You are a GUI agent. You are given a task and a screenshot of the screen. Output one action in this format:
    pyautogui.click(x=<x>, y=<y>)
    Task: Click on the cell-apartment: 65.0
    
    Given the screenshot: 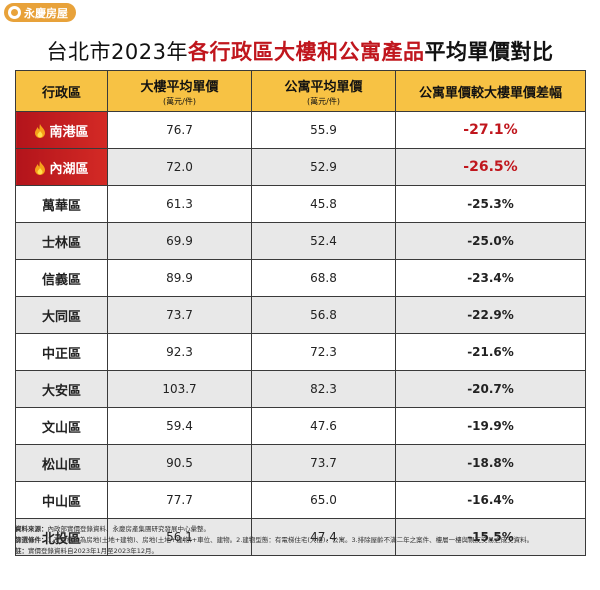 What is the action you would take?
    pyautogui.click(x=323, y=500)
    